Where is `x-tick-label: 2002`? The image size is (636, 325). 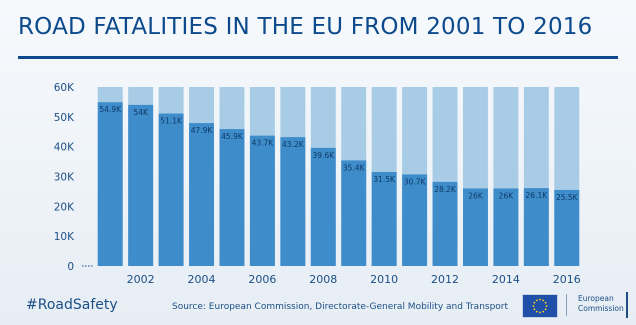
x-tick-label: 2002 is located at coordinates (141, 279).